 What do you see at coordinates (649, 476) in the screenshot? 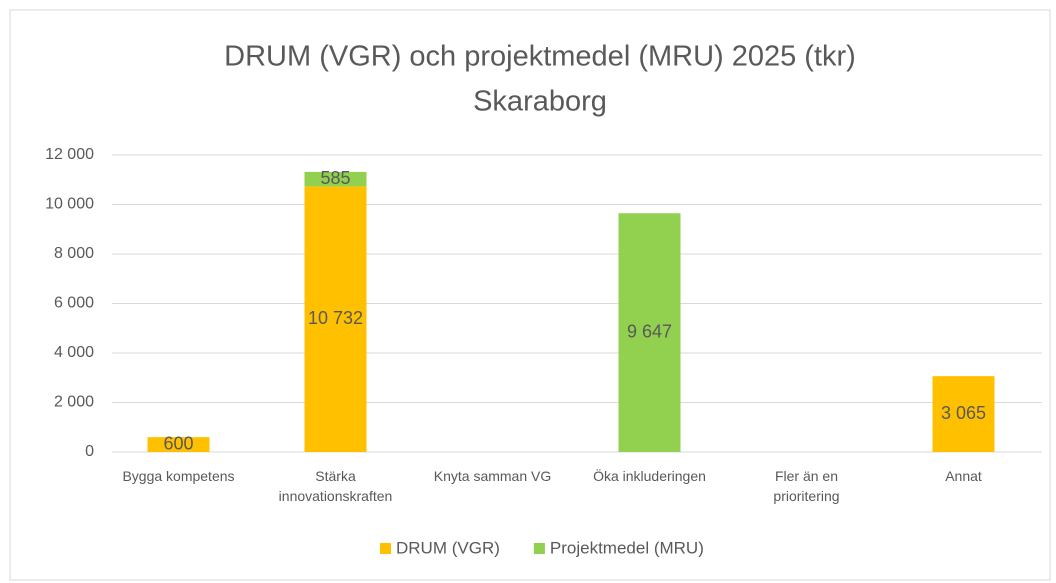
I see `x-tick-label: Öka inkluderingen` at bounding box center [649, 476].